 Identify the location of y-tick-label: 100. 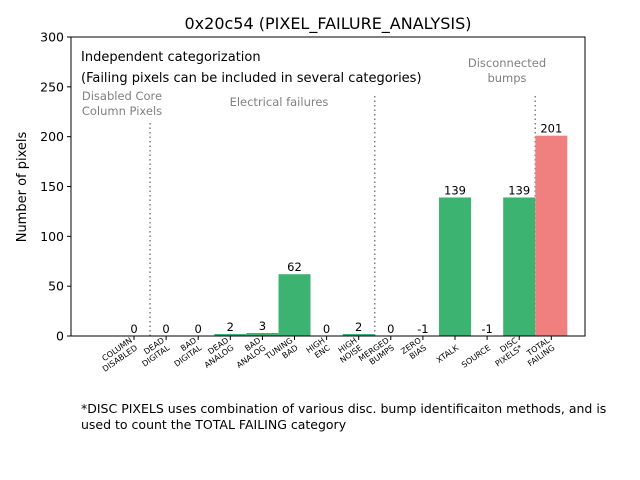
(52, 236).